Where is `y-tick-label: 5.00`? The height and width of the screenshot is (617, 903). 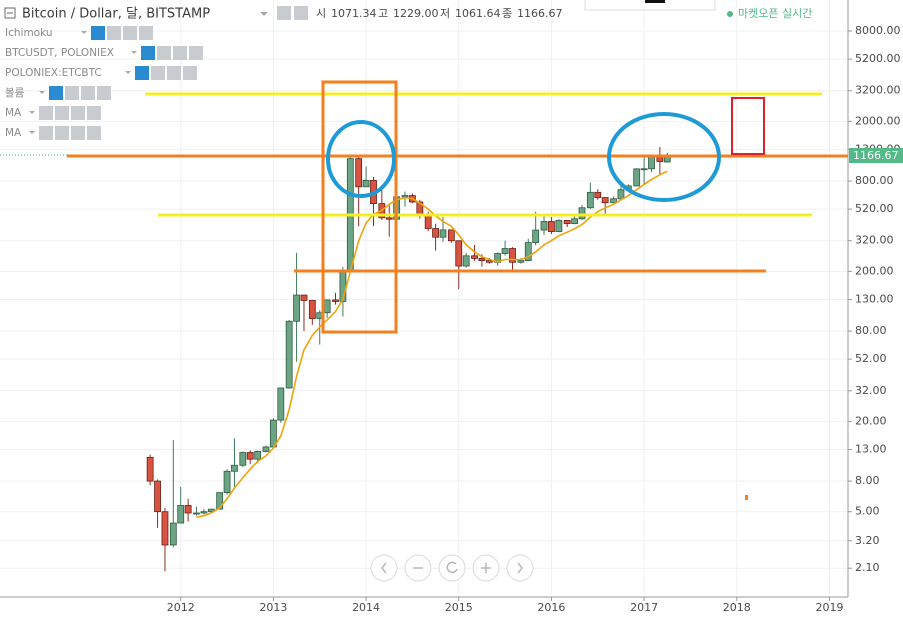
y-tick-label: 5.00 is located at coordinates (867, 511).